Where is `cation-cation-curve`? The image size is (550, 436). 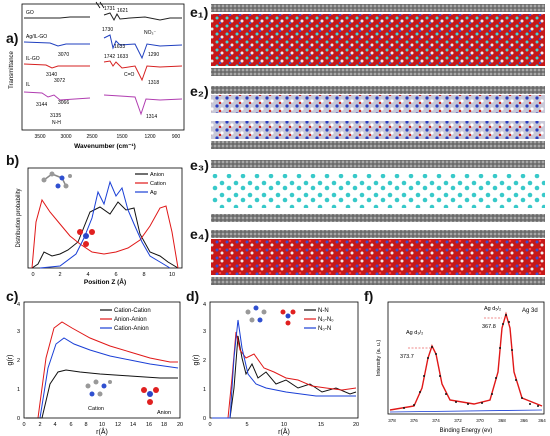 cation-cation-curve is located at coordinates (102, 394).